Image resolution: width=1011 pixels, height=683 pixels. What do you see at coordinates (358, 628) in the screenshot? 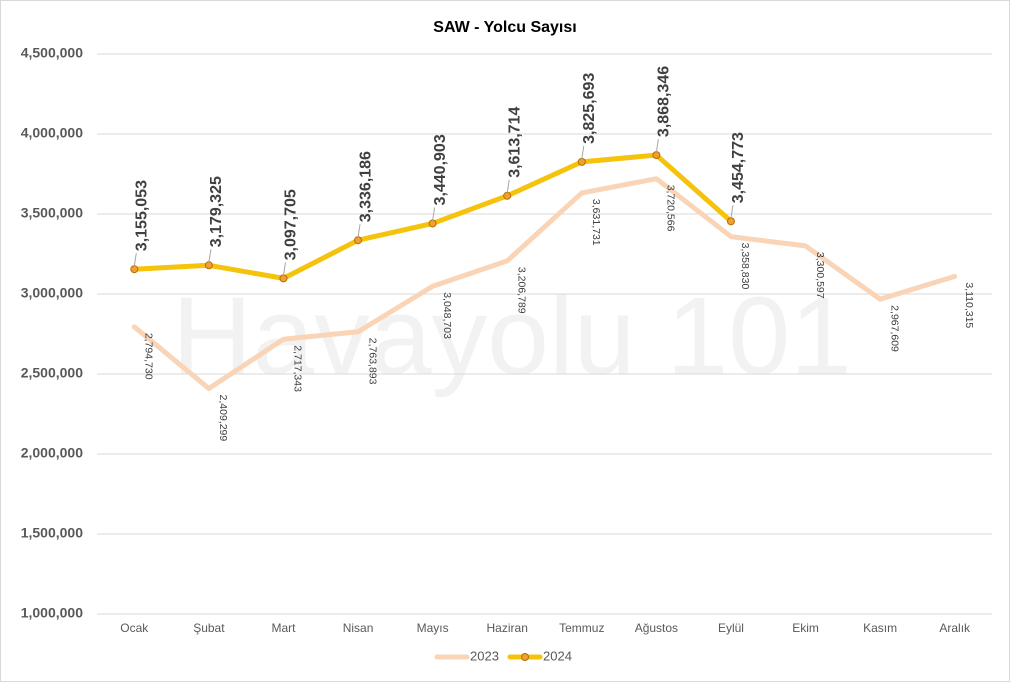
I see `x-tick-label: Nisan` at bounding box center [358, 628].